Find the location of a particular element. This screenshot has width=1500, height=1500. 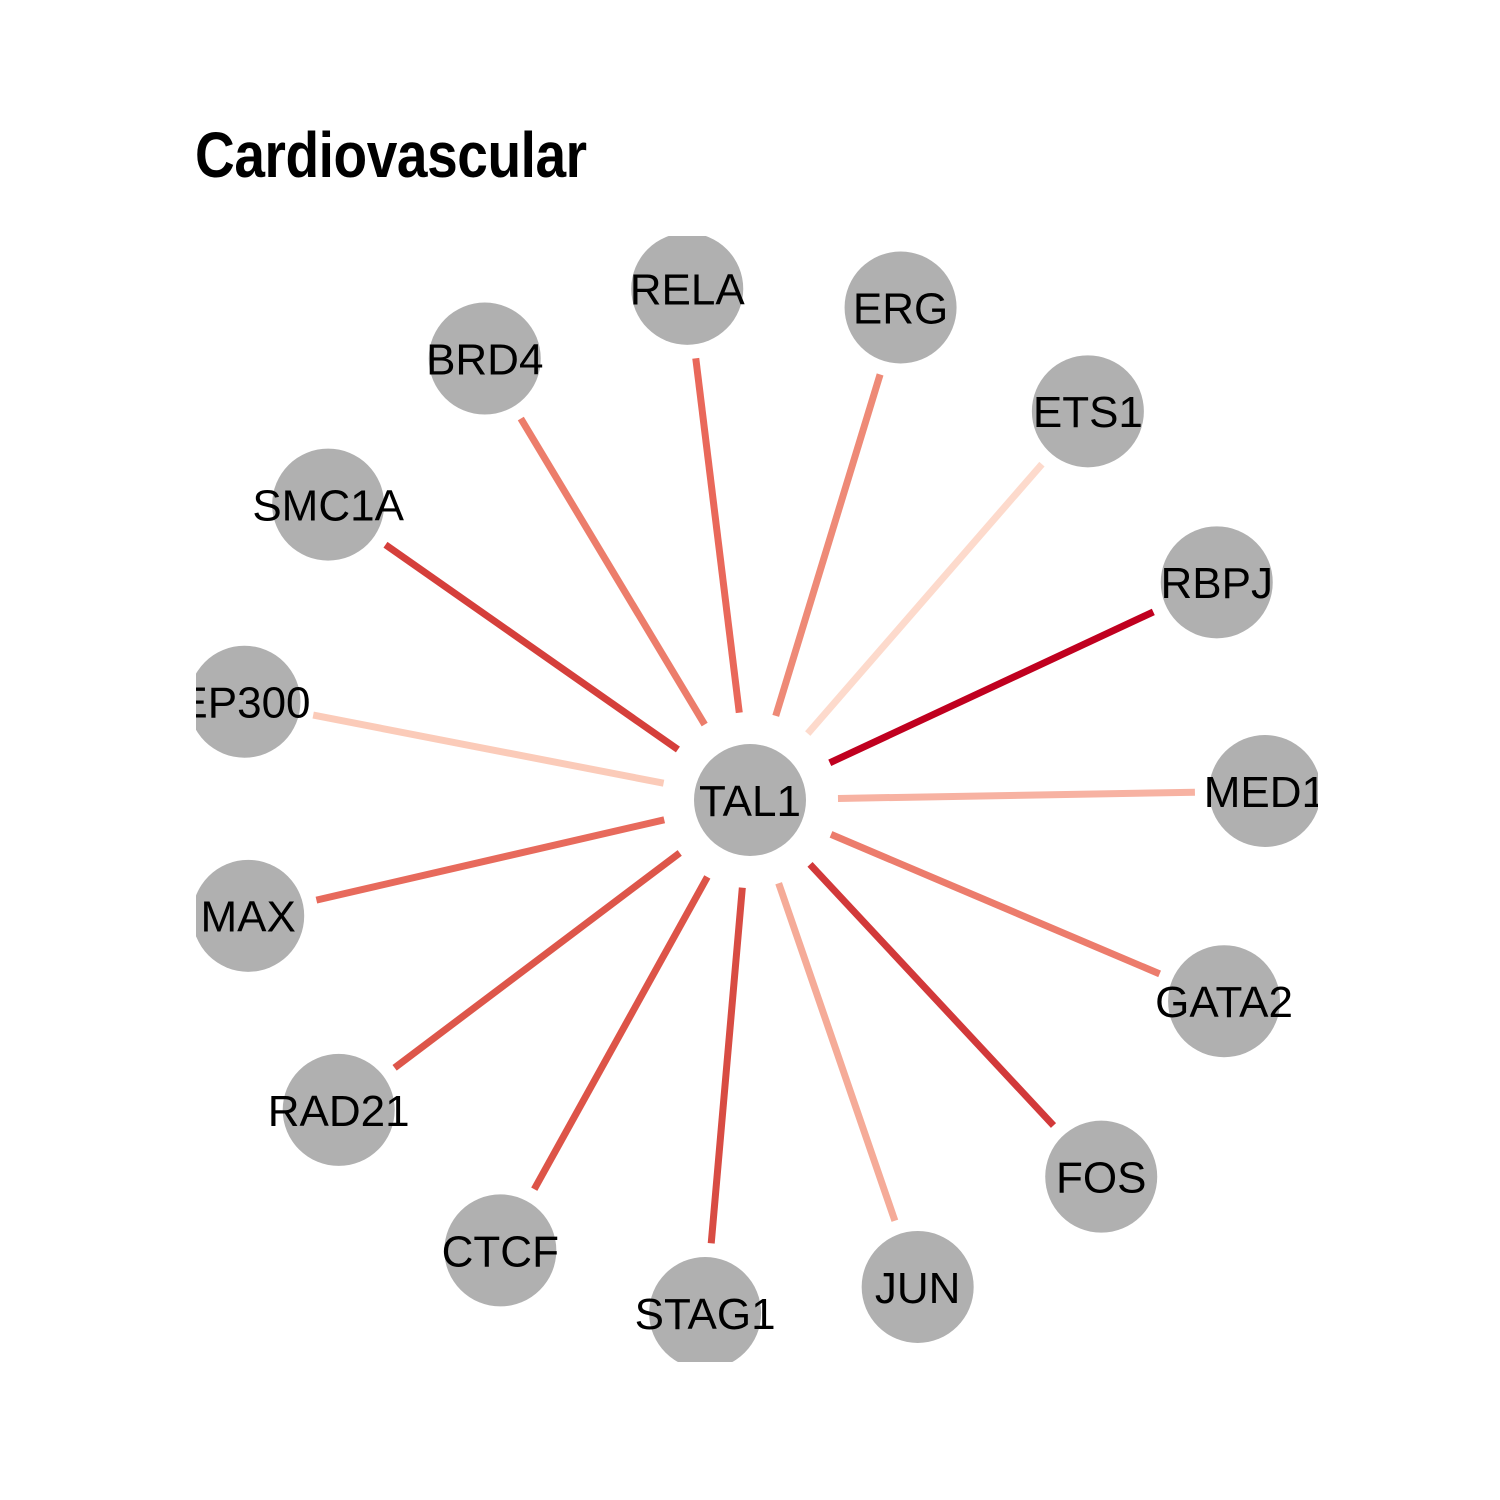

node-max-label: MAX is located at coordinates (248, 917).